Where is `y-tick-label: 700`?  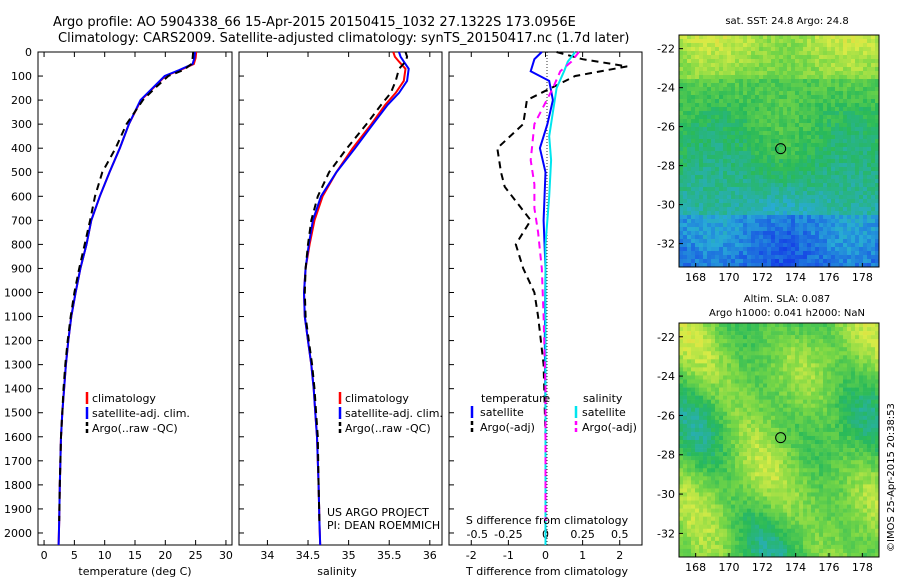
y-tick-label: 700 is located at coordinates (21, 220).